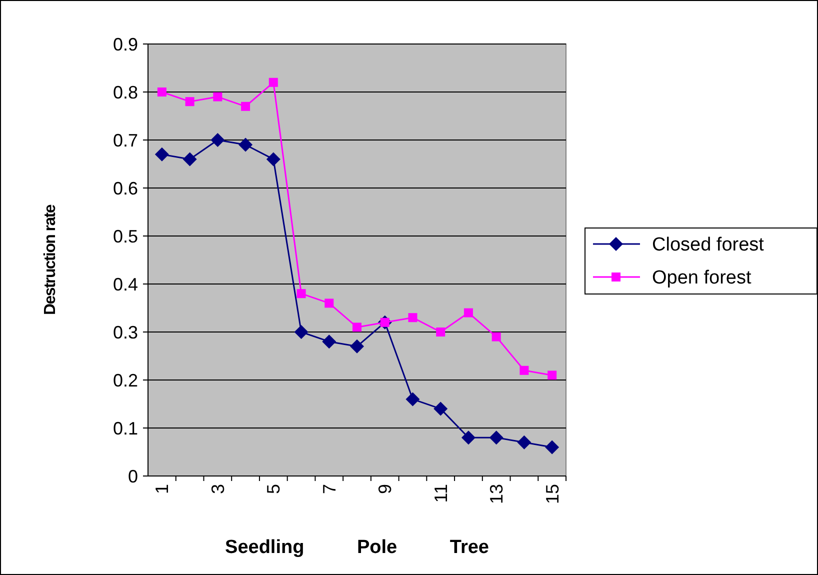 This screenshot has width=818, height=575. Describe the element at coordinates (125, 428) in the screenshot. I see `y-tick-label: 0.1` at that location.